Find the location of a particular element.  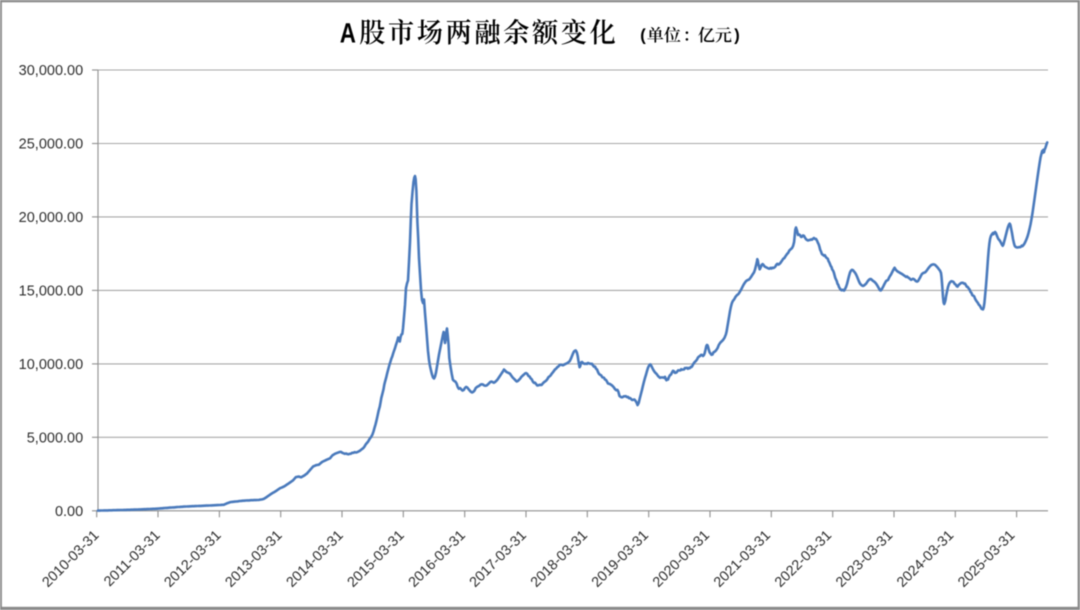

svg-text: 30,000.00 is located at coordinates (51, 71).